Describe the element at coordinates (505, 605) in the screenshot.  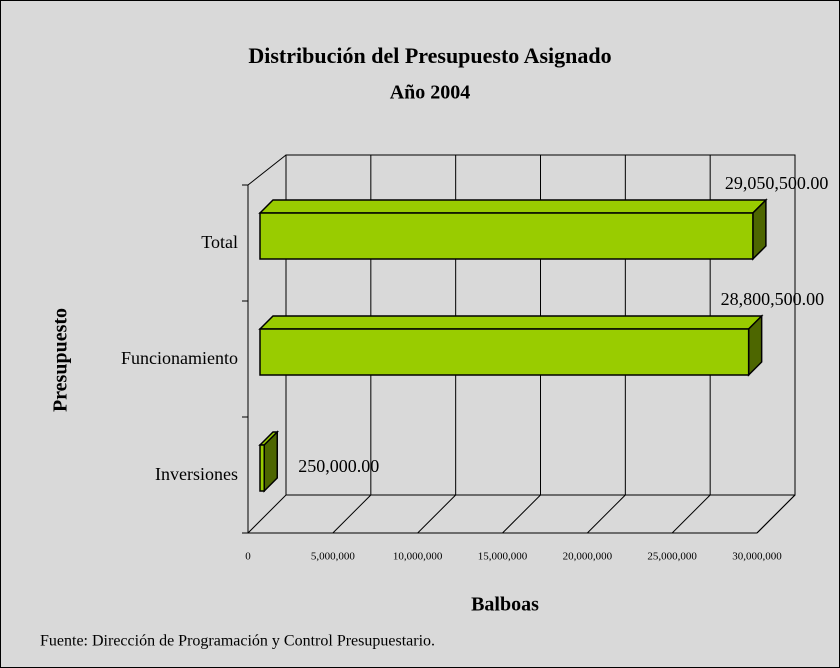
I see `x-axis-label: Balboas` at that location.